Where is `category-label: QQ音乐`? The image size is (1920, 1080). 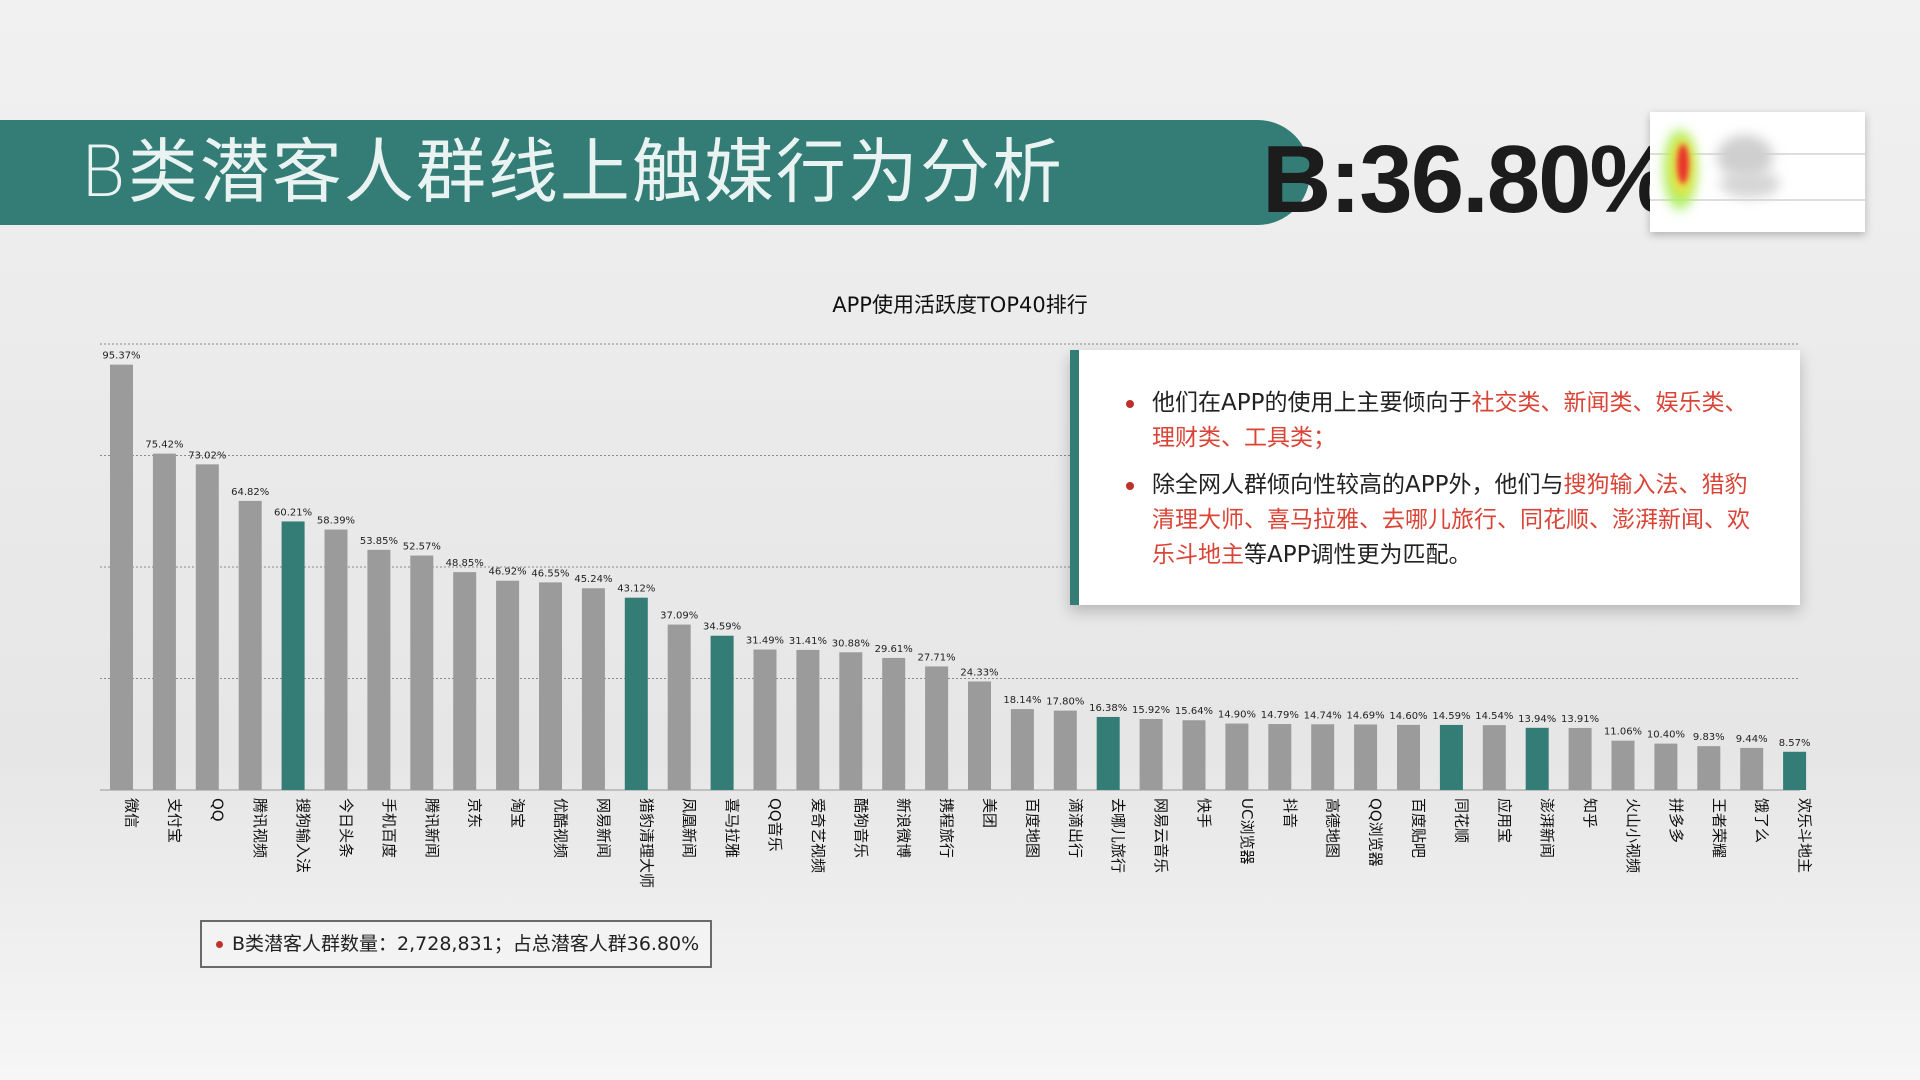
category-label: QQ音乐 is located at coordinates (775, 825).